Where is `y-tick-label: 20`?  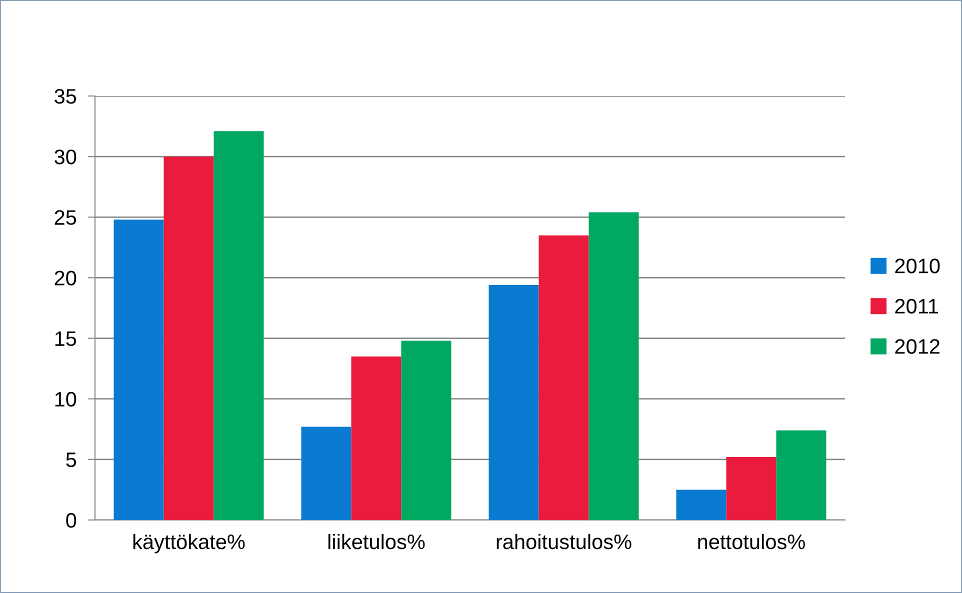 y-tick-label: 20 is located at coordinates (65, 278).